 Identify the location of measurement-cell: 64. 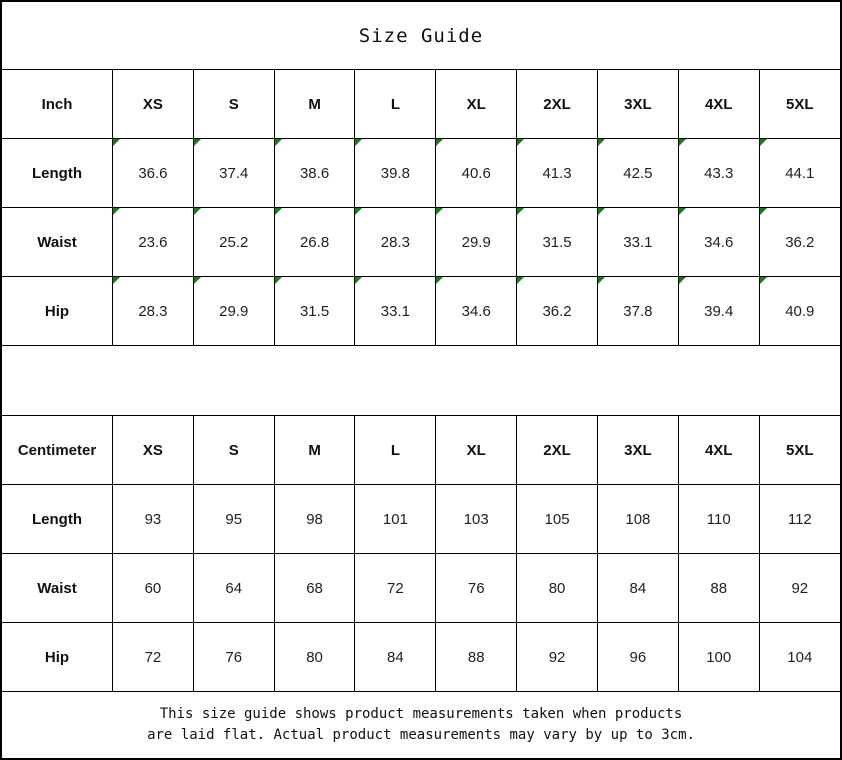
(233, 588).